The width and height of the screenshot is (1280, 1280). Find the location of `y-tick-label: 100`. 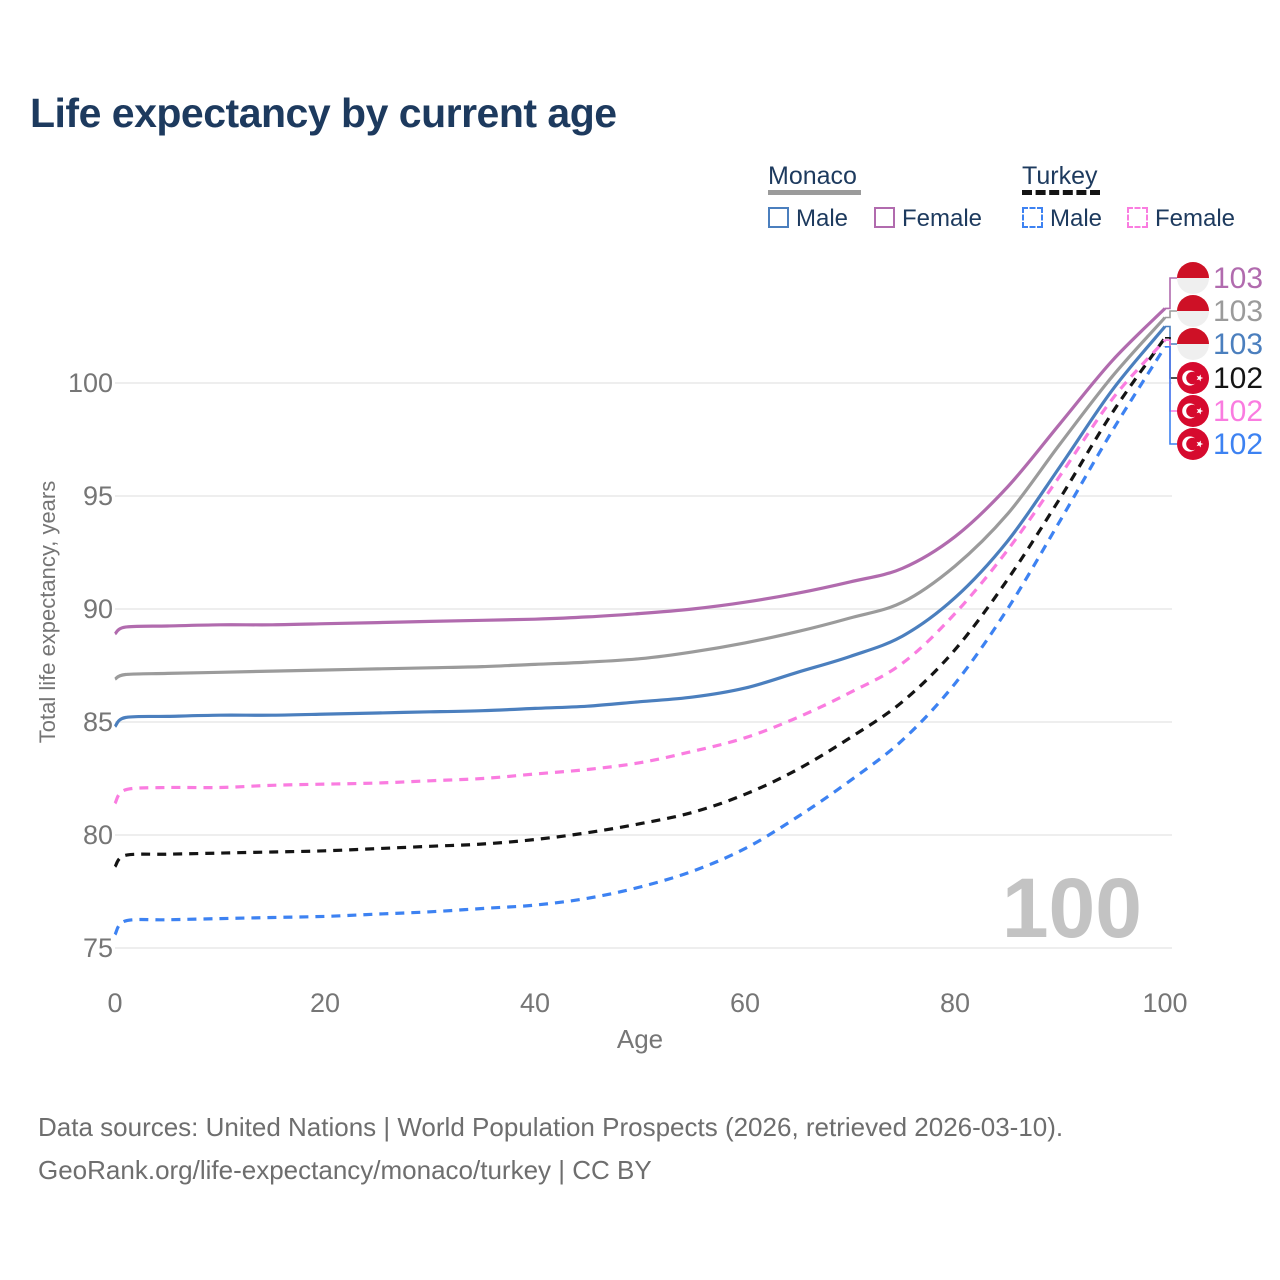

y-tick-label: 100 is located at coordinates (90, 383).